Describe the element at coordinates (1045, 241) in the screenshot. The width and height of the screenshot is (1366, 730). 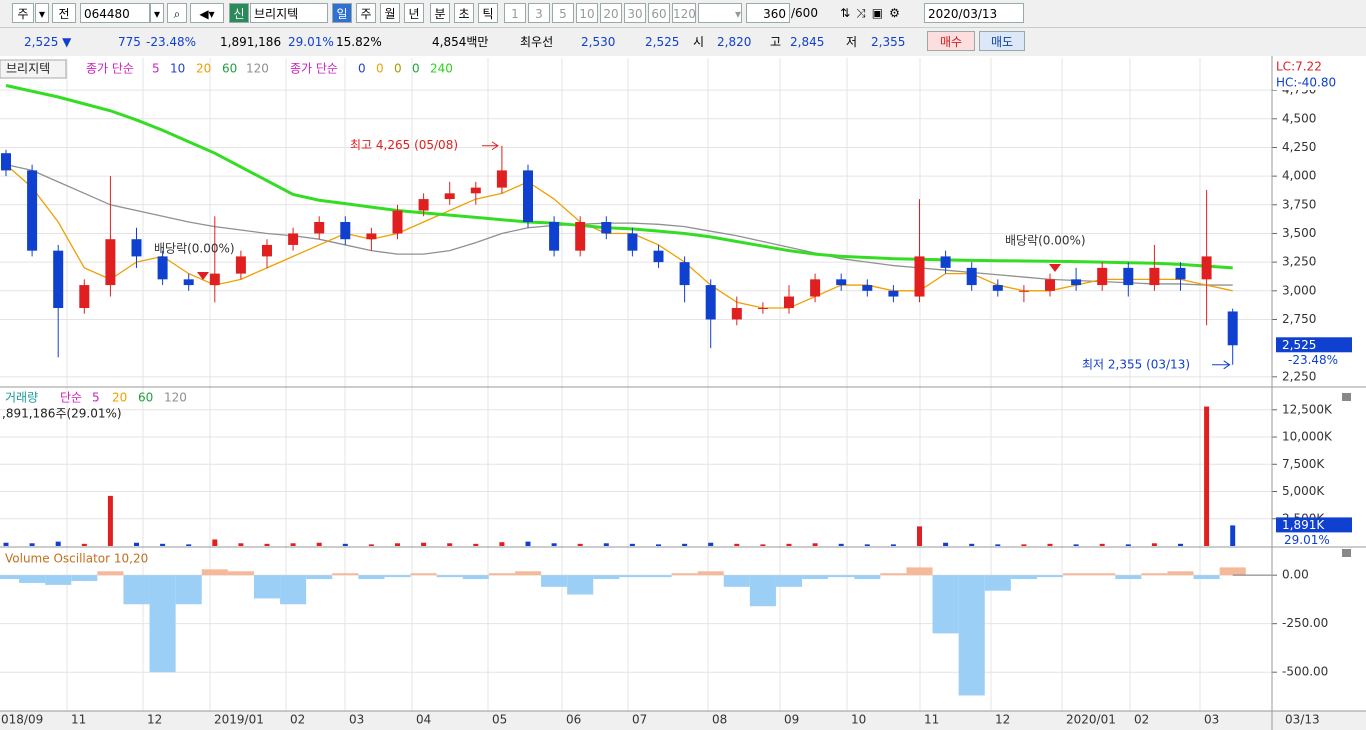
I see `annotation: 배당락(0.00%)` at that location.